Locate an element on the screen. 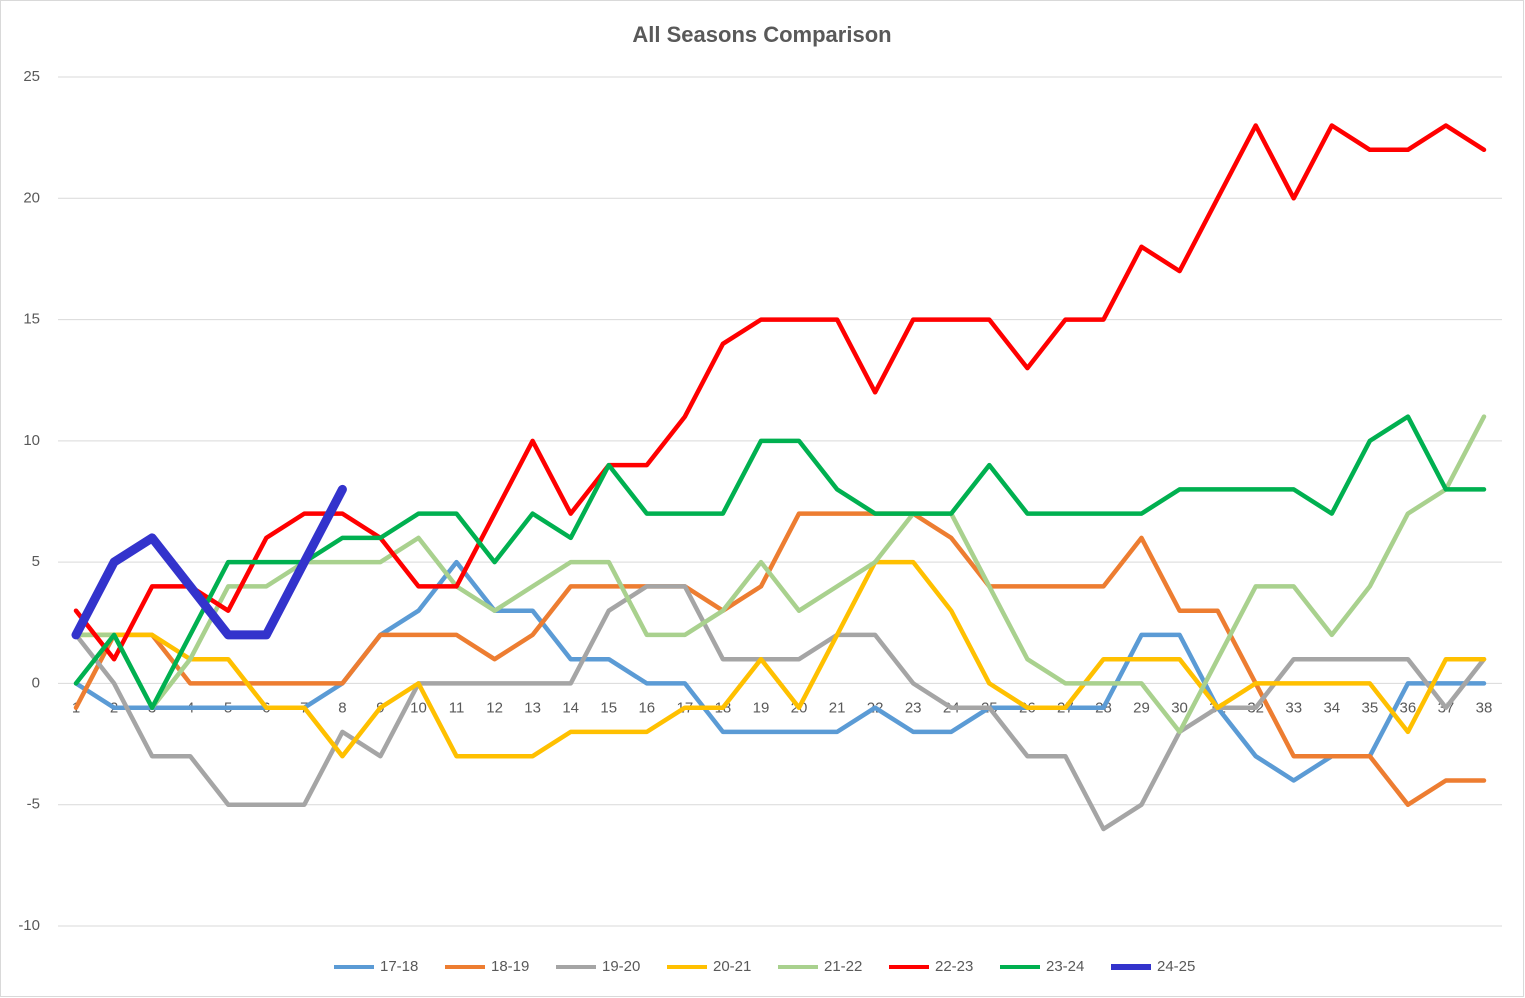 The height and width of the screenshot is (998, 1525). y-tick-label: 5 is located at coordinates (36, 561).